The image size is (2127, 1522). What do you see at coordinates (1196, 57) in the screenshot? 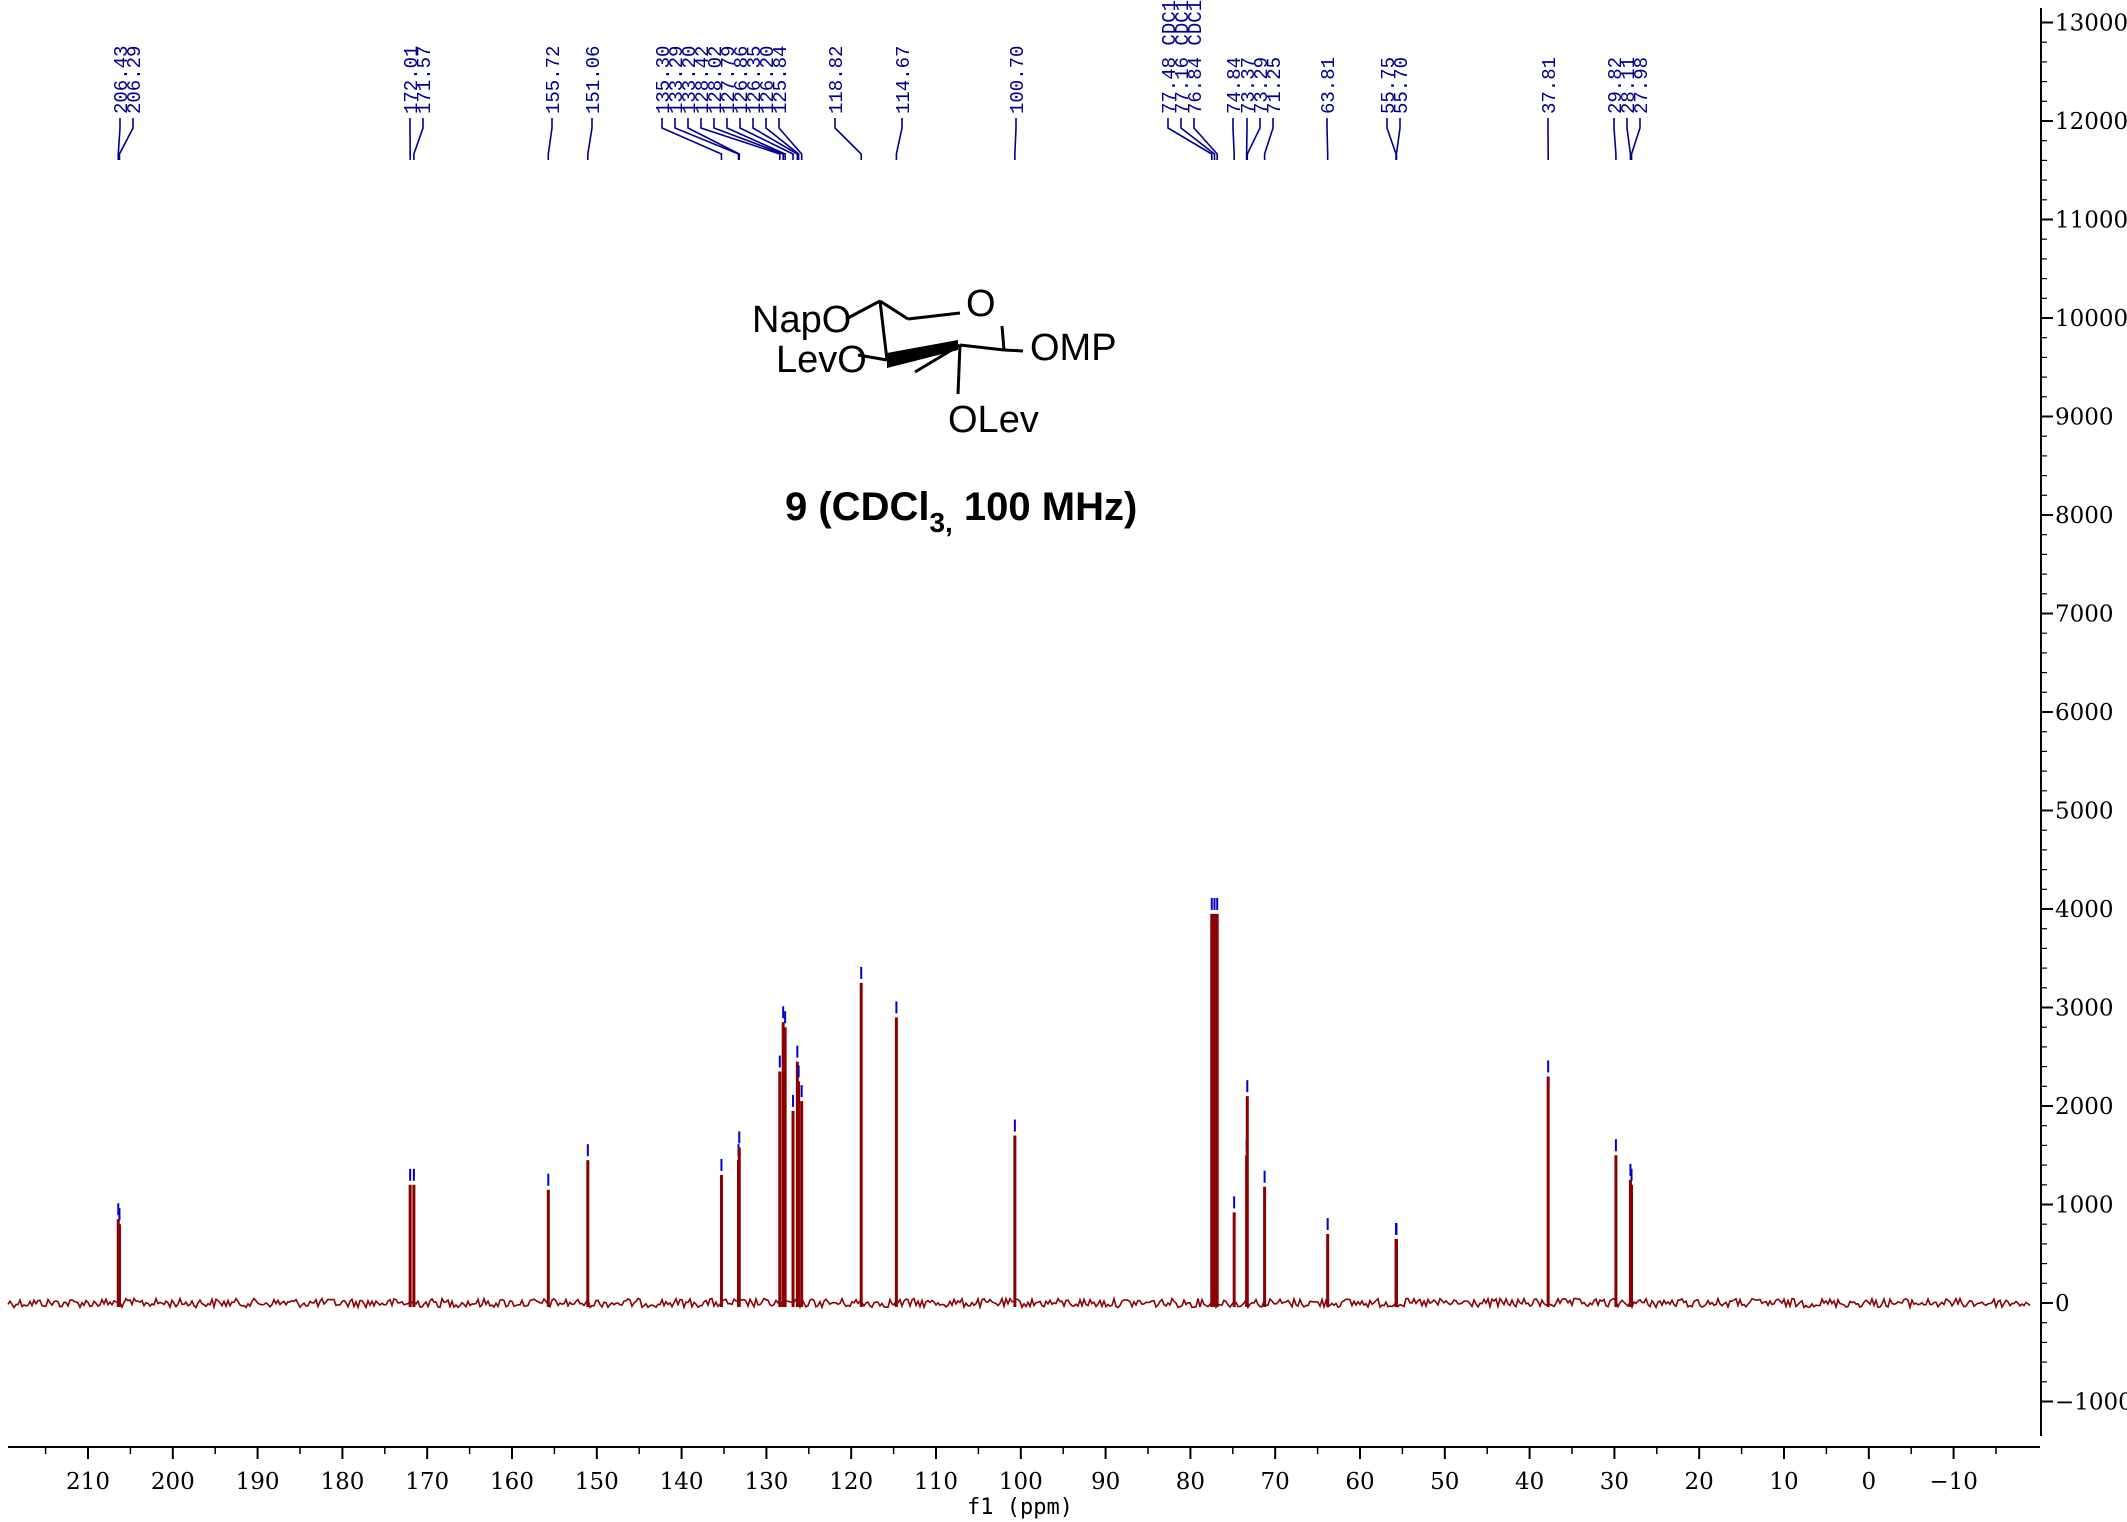
I see `peak-label: 76.84 CDC13` at bounding box center [1196, 57].